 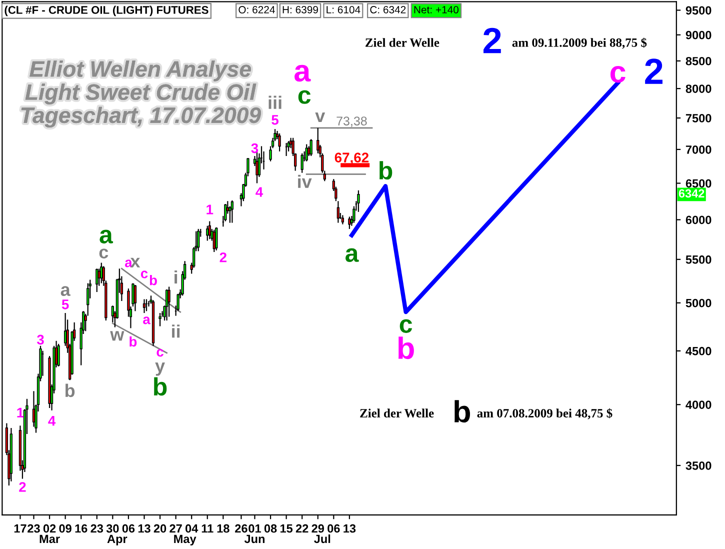 I want to click on text: 6342, so click(x=691, y=193).